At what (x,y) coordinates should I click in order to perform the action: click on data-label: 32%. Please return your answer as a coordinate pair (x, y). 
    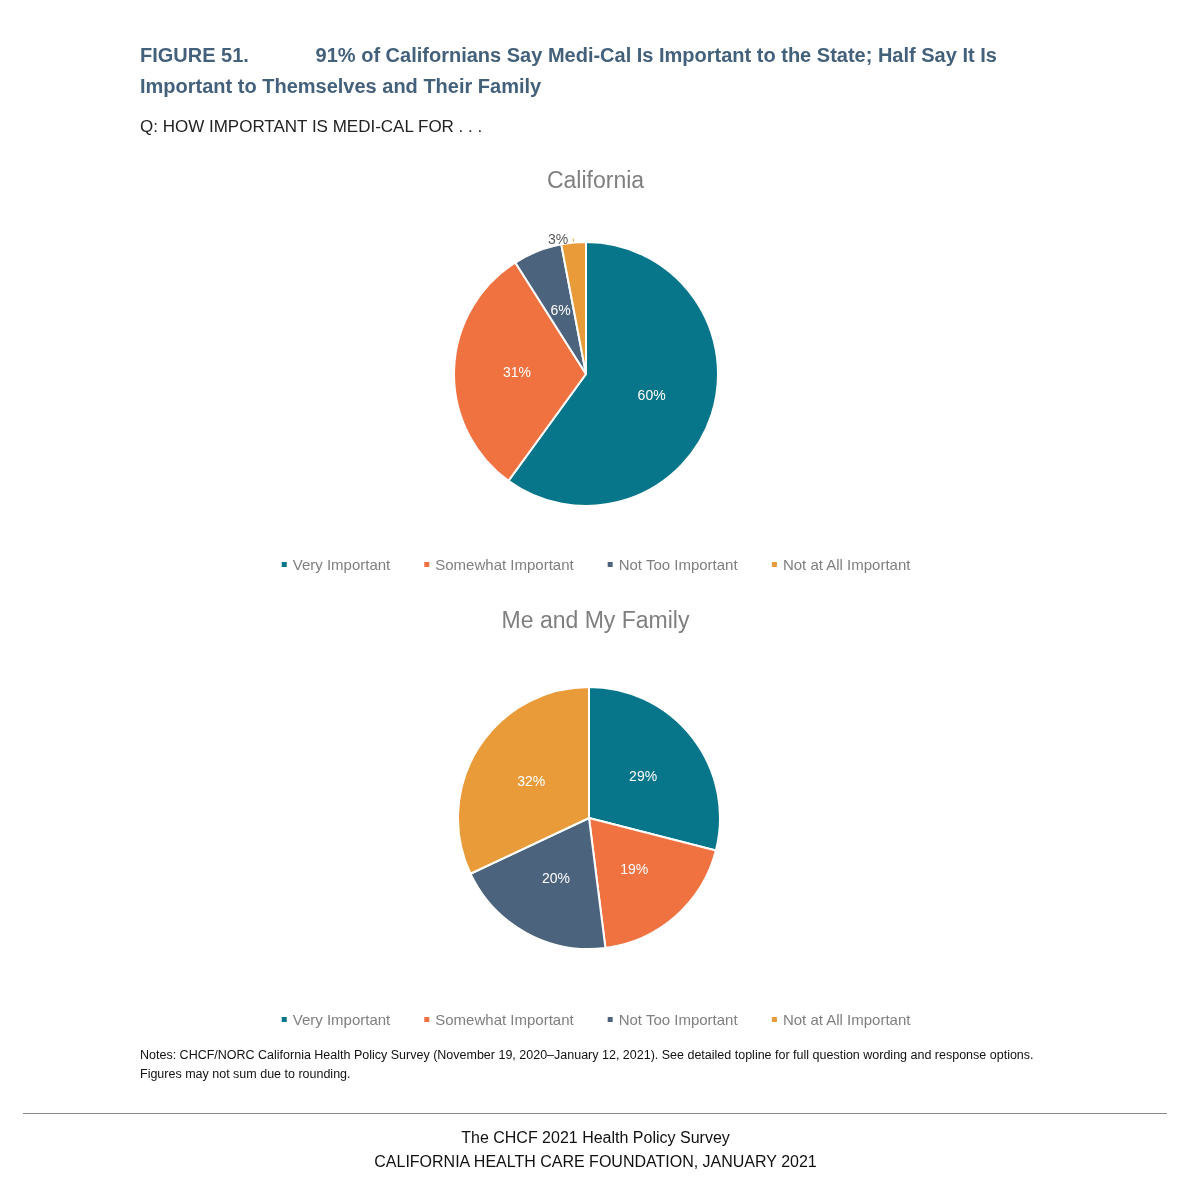
    Looking at the image, I should click on (531, 781).